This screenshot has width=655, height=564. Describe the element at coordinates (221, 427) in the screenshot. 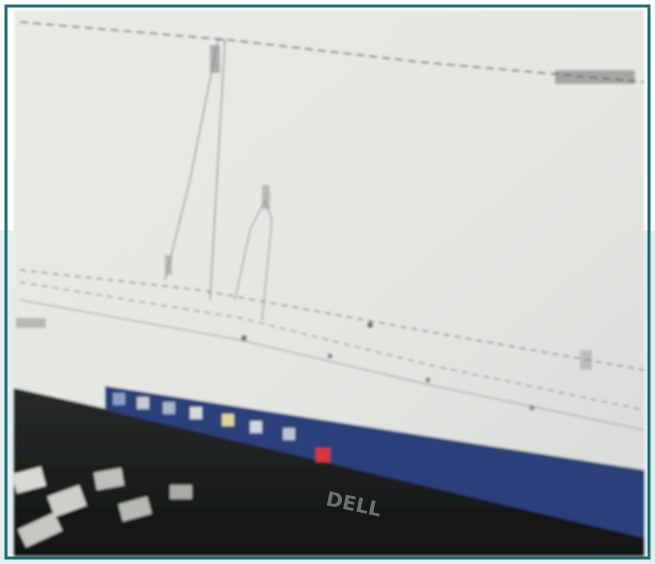

I see `taskbar-icons` at that location.